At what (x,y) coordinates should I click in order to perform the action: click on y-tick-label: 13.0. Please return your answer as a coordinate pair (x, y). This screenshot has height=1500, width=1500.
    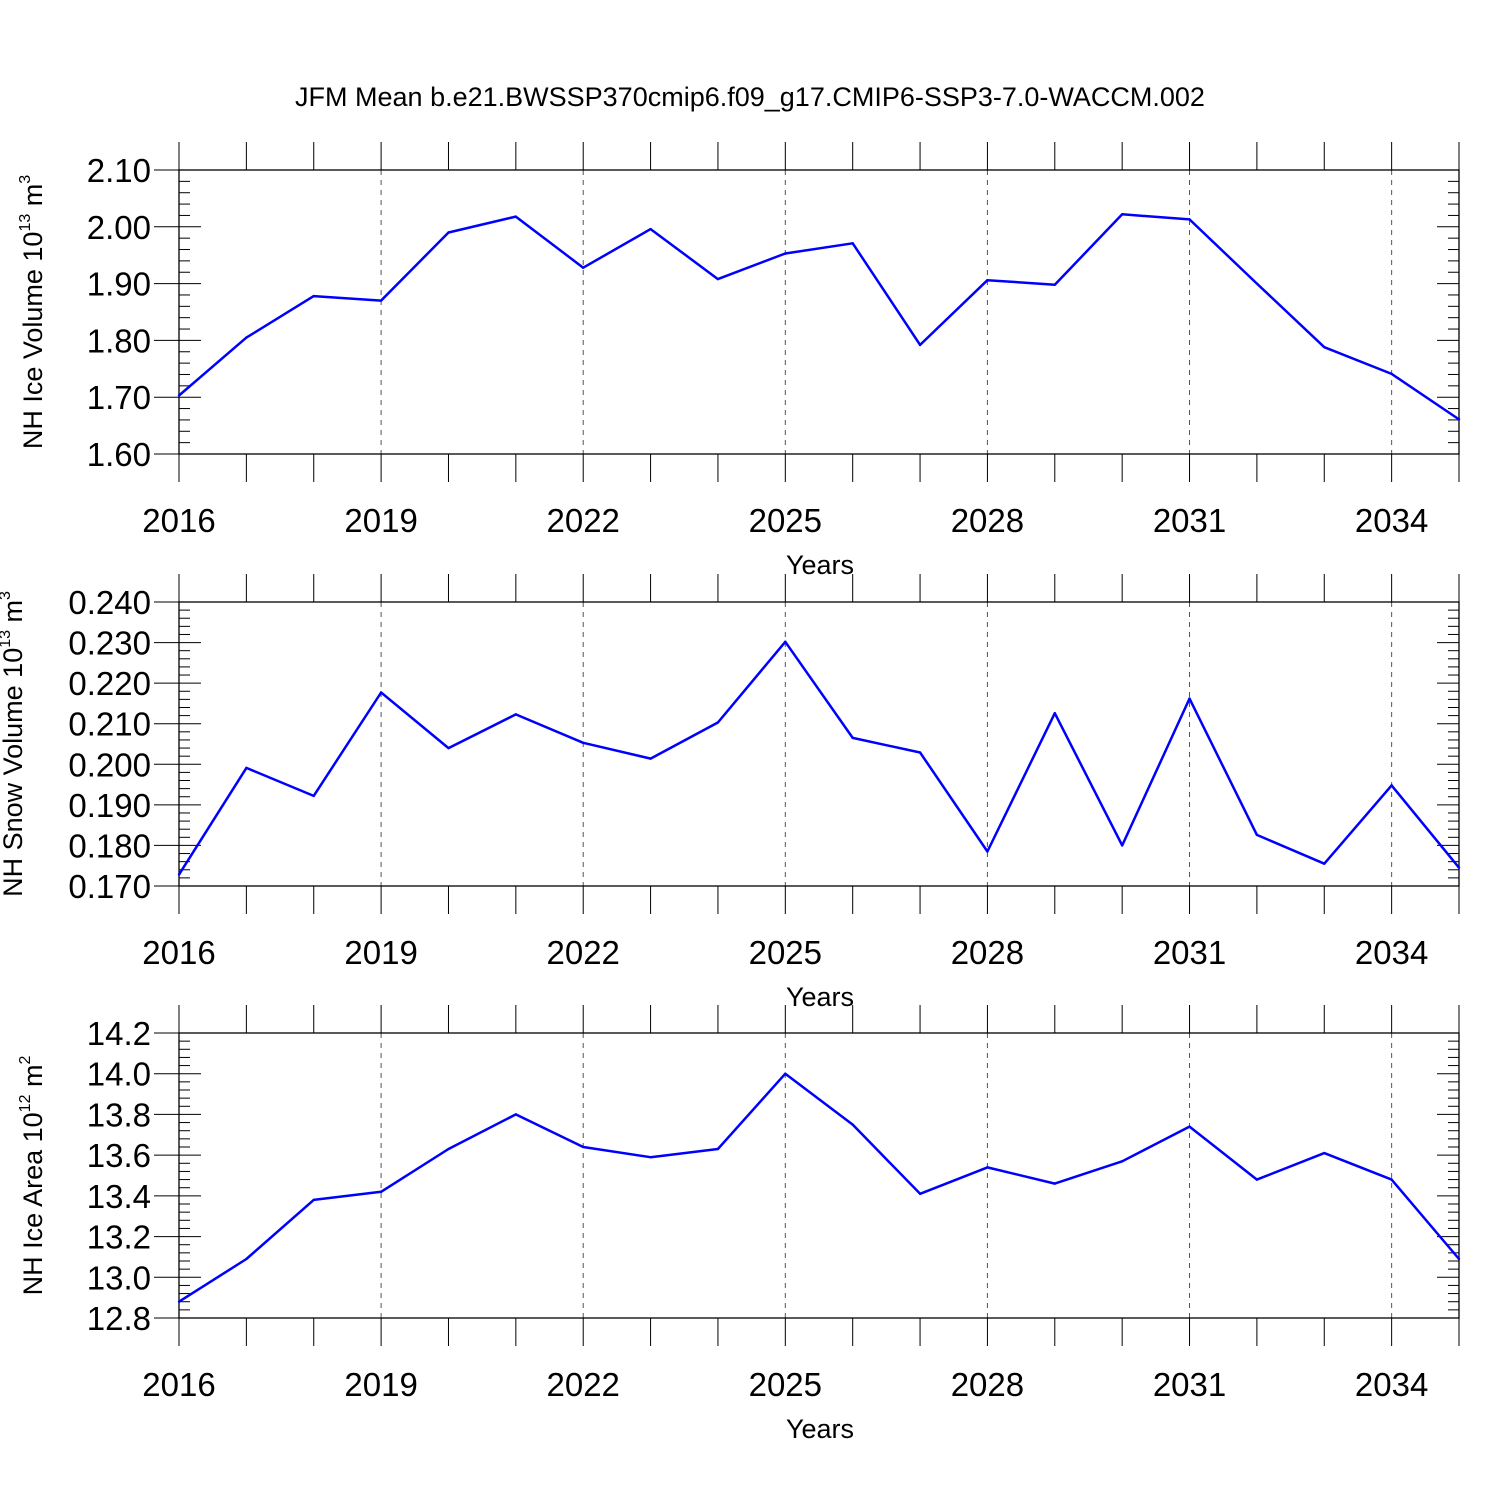
    Looking at the image, I should click on (119, 1277).